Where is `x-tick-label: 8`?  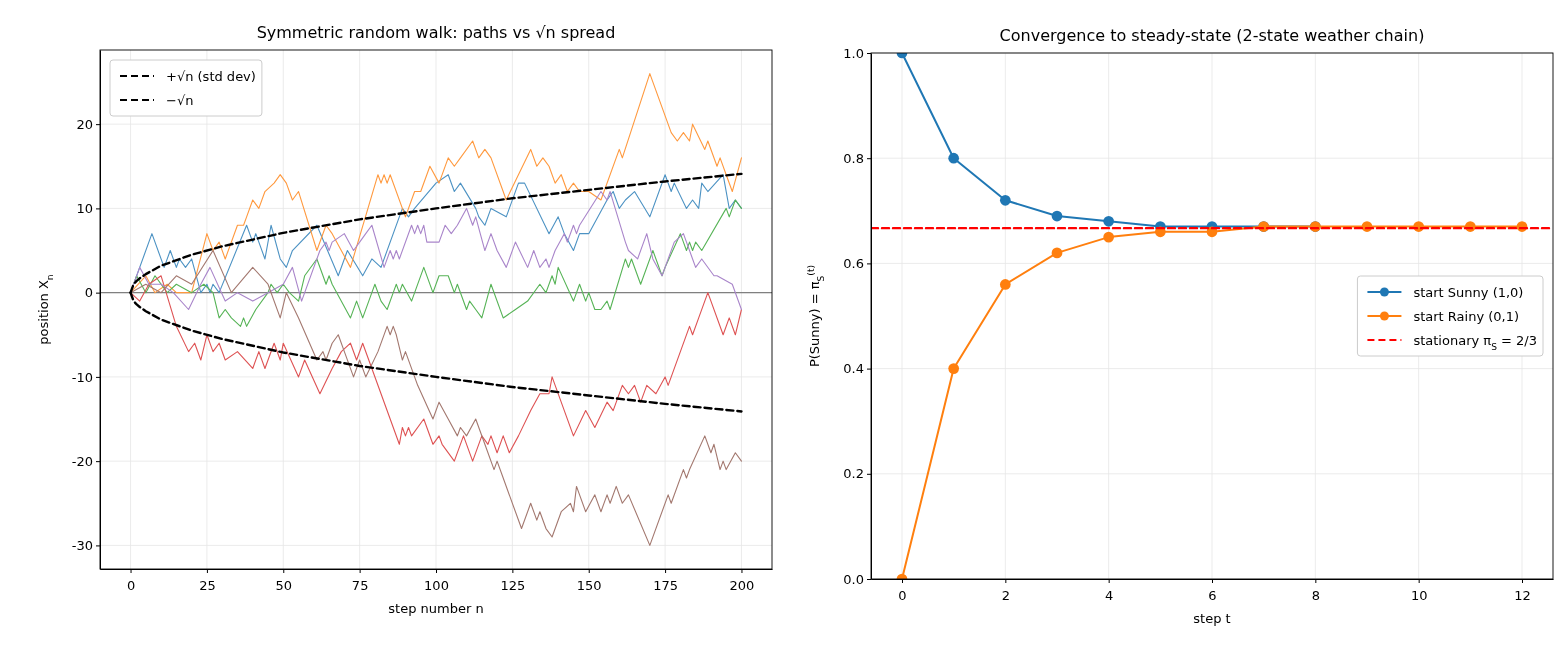
x-tick-label: 8 is located at coordinates (1315, 596).